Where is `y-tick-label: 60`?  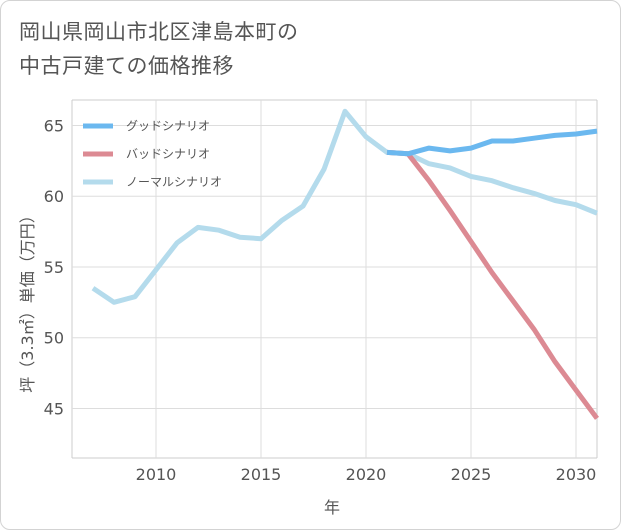 y-tick-label: 60 is located at coordinates (54, 196).